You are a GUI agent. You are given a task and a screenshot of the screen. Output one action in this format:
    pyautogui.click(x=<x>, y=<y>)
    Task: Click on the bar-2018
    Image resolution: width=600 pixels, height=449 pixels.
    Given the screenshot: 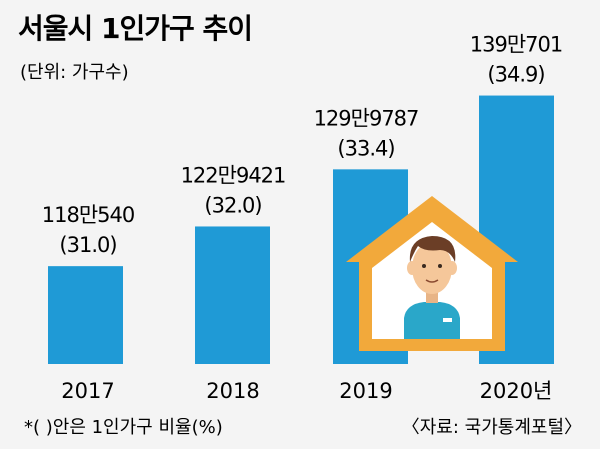 What is the action you would take?
    pyautogui.click(x=232, y=295)
    